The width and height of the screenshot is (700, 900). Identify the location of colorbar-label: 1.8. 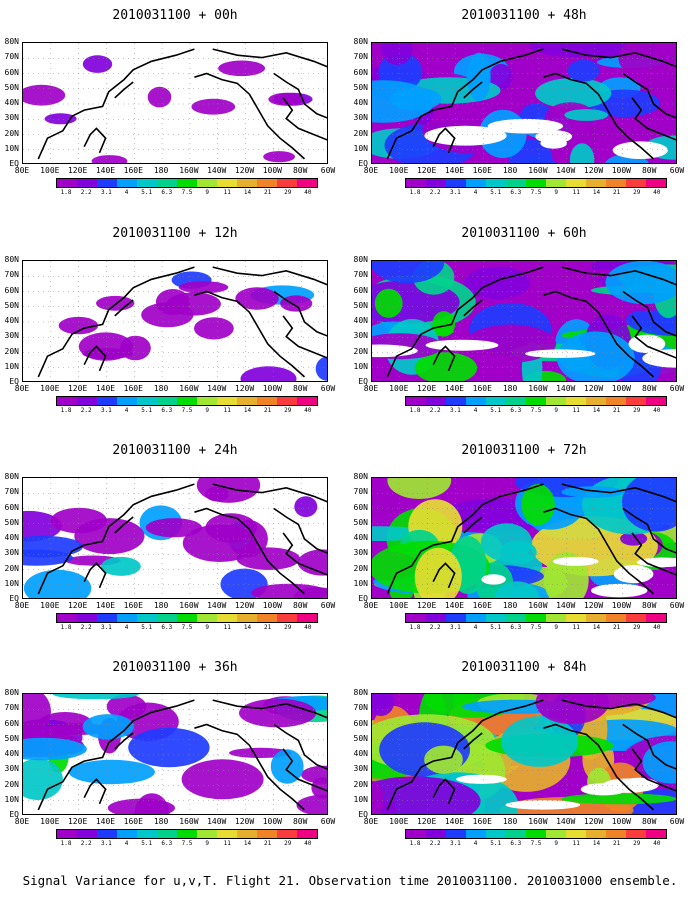
(415, 192).